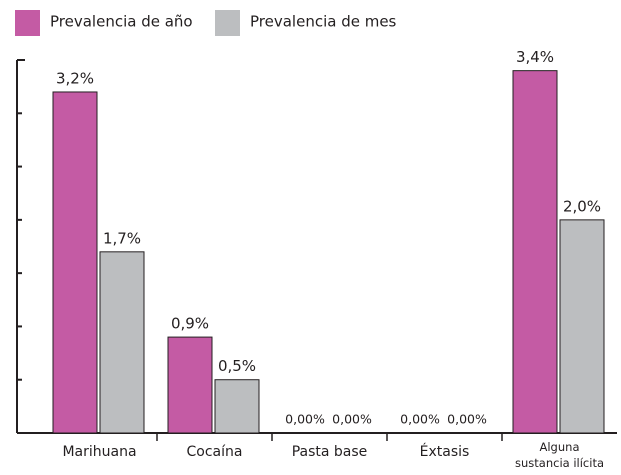 The width and height of the screenshot is (621, 475). What do you see at coordinates (215, 452) in the screenshot?
I see `x-tick-label: Cocaína` at bounding box center [215, 452].